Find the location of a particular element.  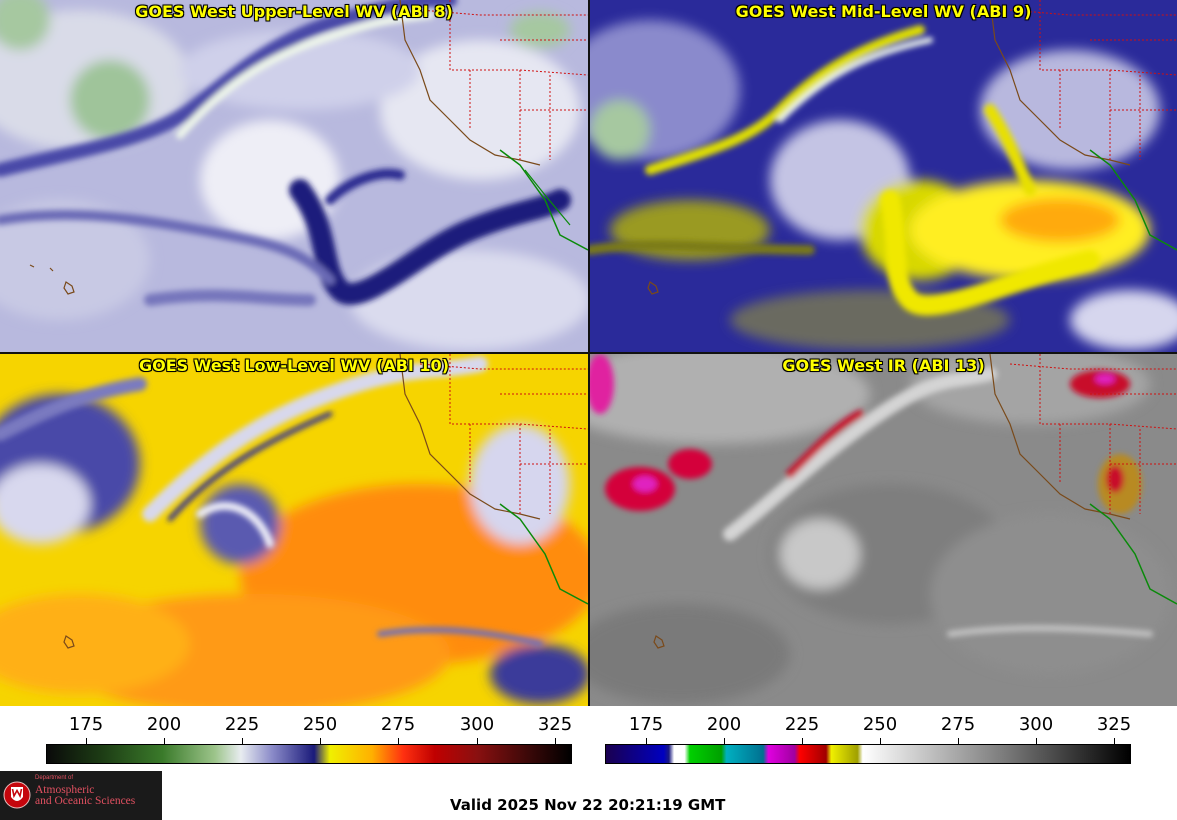

colorbar-ir-tick-label: 275 is located at coordinates (958, 724).